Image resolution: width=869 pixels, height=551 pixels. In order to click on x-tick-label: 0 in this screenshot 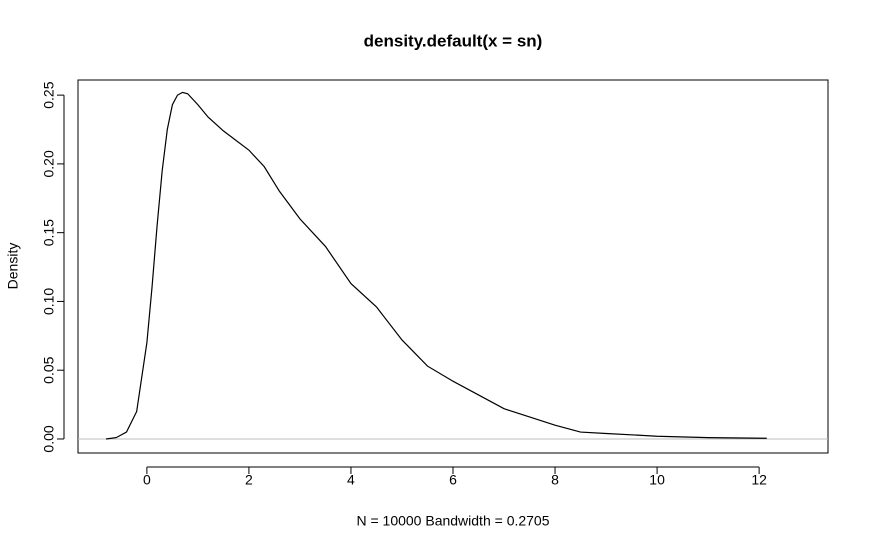, I will do `click(147, 480)`.